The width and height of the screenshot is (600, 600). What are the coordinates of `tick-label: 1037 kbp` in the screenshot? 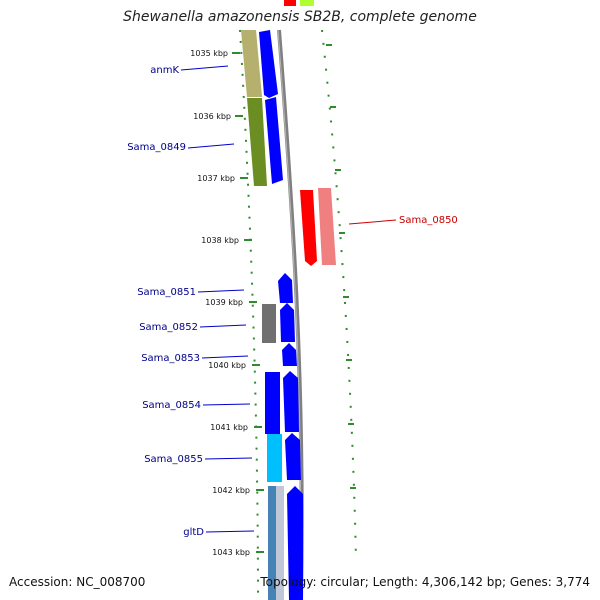 It's located at (216, 178).